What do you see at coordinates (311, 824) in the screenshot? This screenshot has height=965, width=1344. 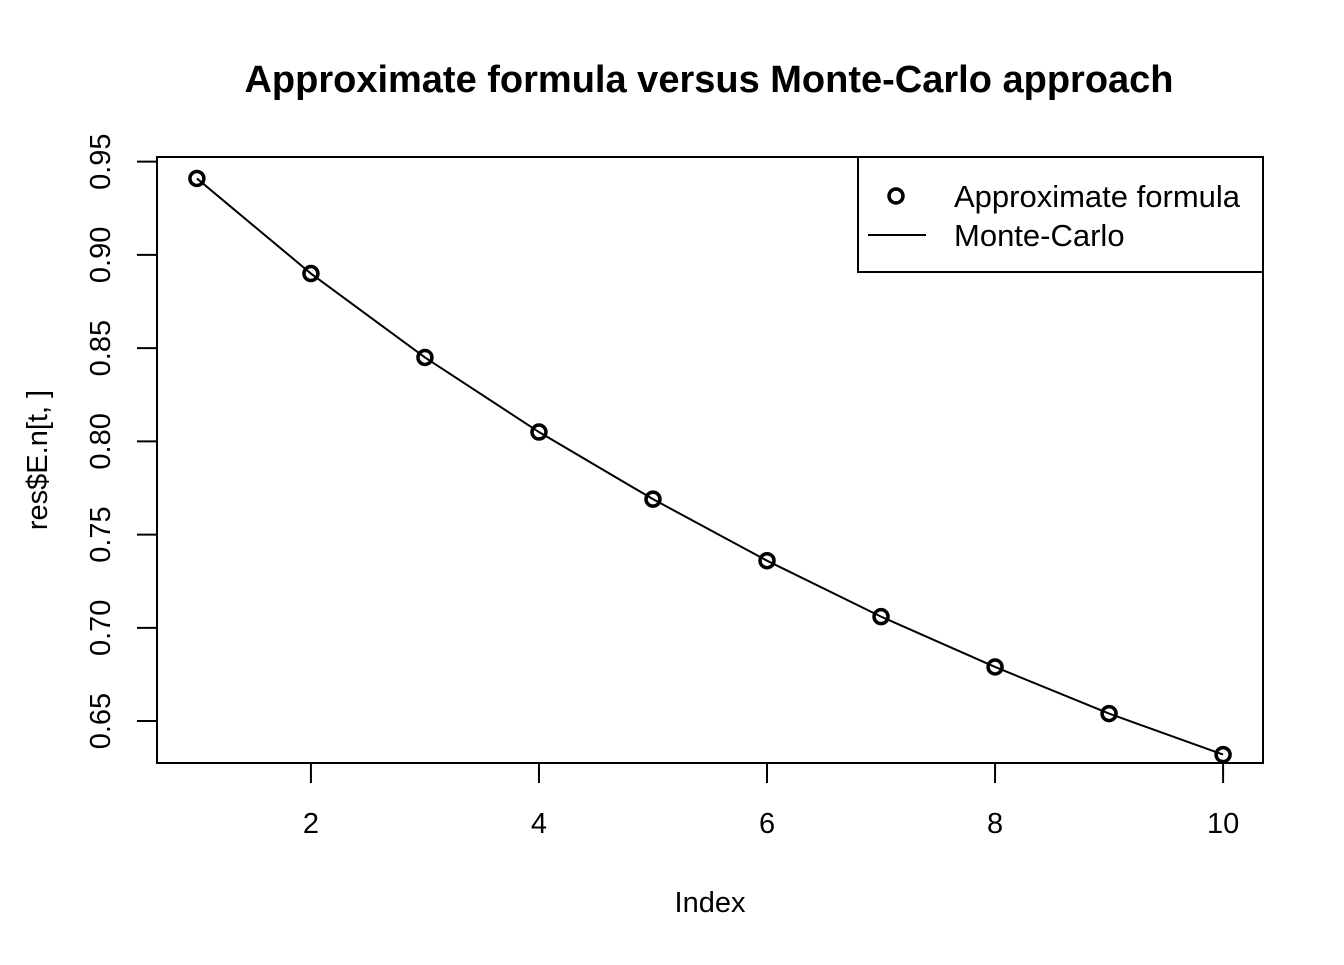 I see `x-tick-label: 2` at bounding box center [311, 824].